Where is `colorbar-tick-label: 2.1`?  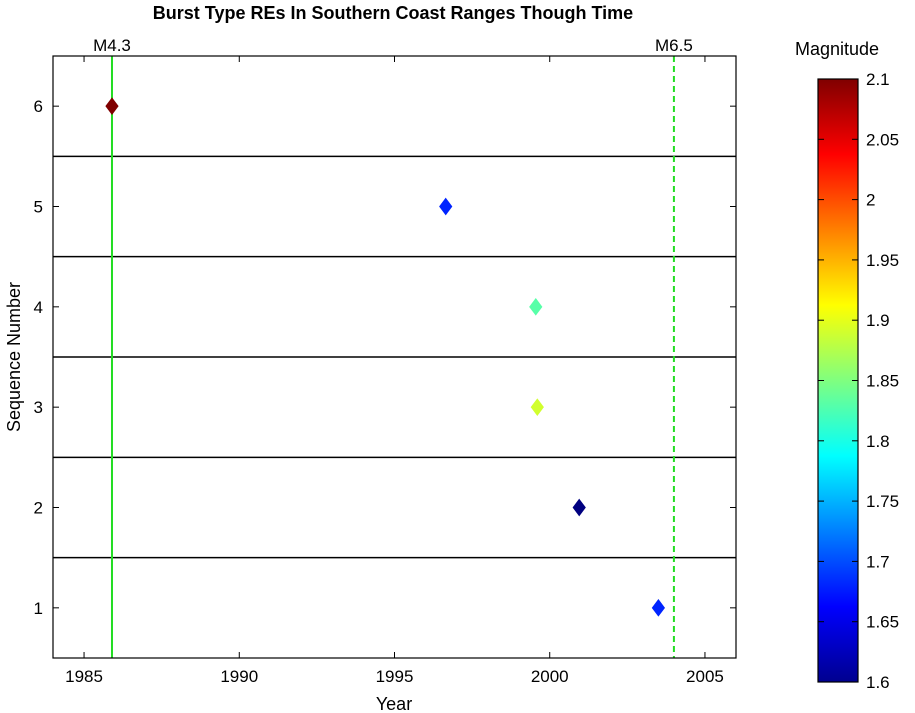 colorbar-tick-label: 2.1 is located at coordinates (878, 79).